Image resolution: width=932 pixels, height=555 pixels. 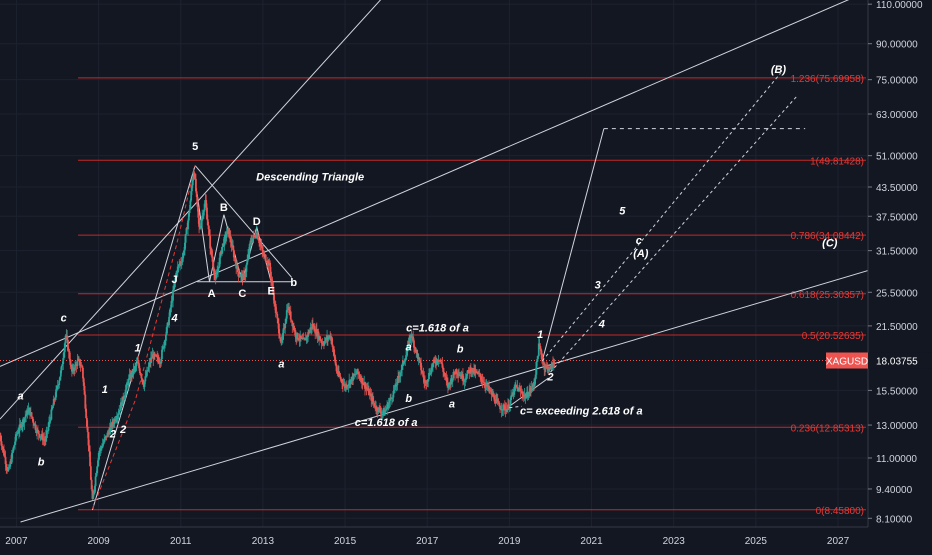 What do you see at coordinates (756, 541) in the screenshot?
I see `time-tick-label: 2025` at bounding box center [756, 541].